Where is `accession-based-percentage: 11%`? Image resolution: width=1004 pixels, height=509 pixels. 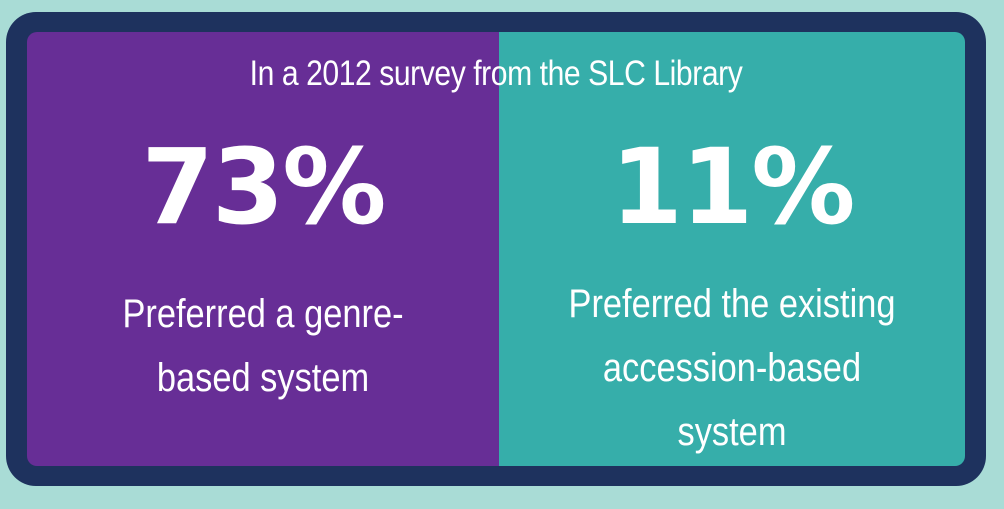
accession-based-percentage: 11% is located at coordinates (733, 187).